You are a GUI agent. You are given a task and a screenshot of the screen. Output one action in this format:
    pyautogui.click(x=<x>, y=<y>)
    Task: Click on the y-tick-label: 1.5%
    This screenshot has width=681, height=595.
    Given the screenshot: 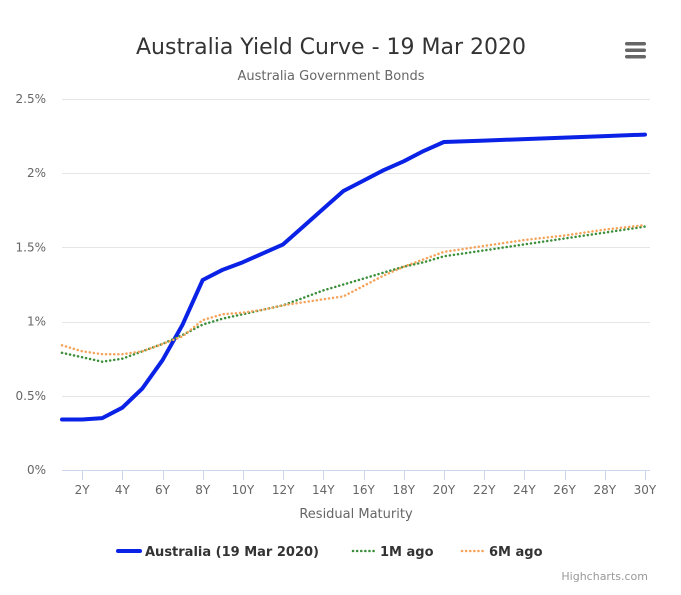 What is the action you would take?
    pyautogui.click(x=31, y=247)
    